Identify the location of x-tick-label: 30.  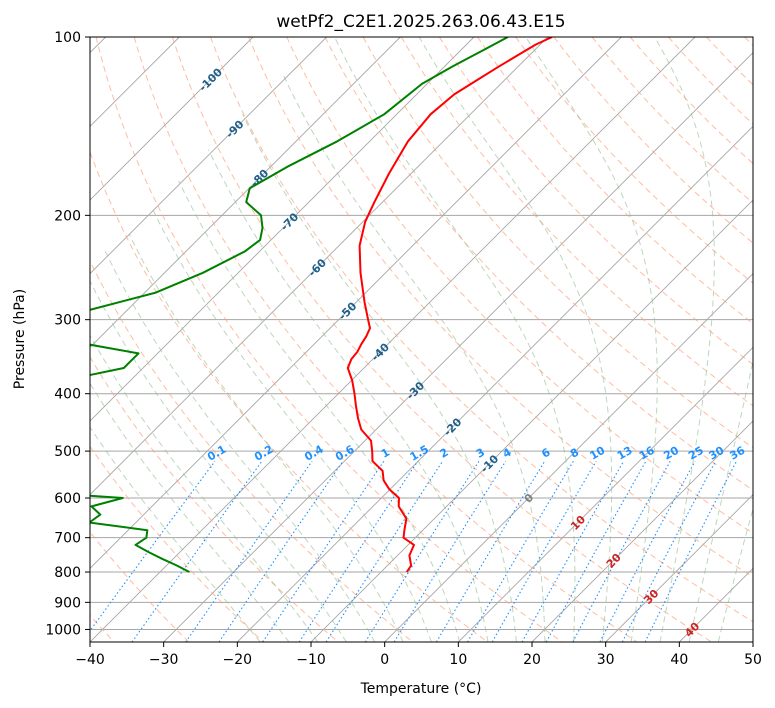
(606, 660).